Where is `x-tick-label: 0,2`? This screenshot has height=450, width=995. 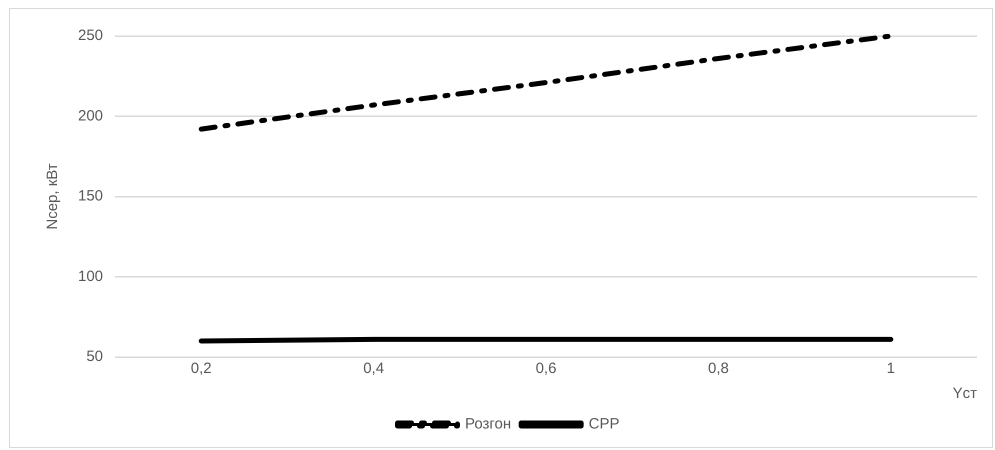 x-tick-label: 0,2 is located at coordinates (201, 369).